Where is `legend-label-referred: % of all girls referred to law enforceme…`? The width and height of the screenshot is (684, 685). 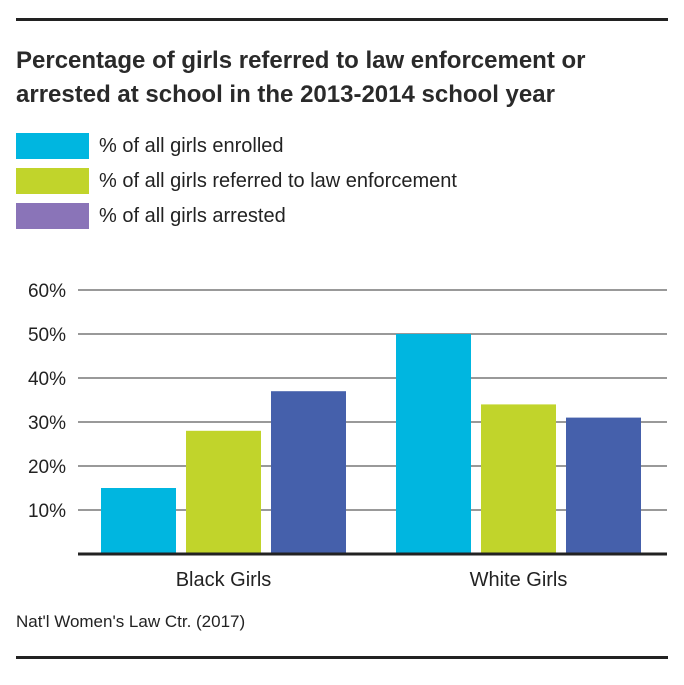
legend-label-referred: % of all girls referred to law enforceme… is located at coordinates (278, 181).